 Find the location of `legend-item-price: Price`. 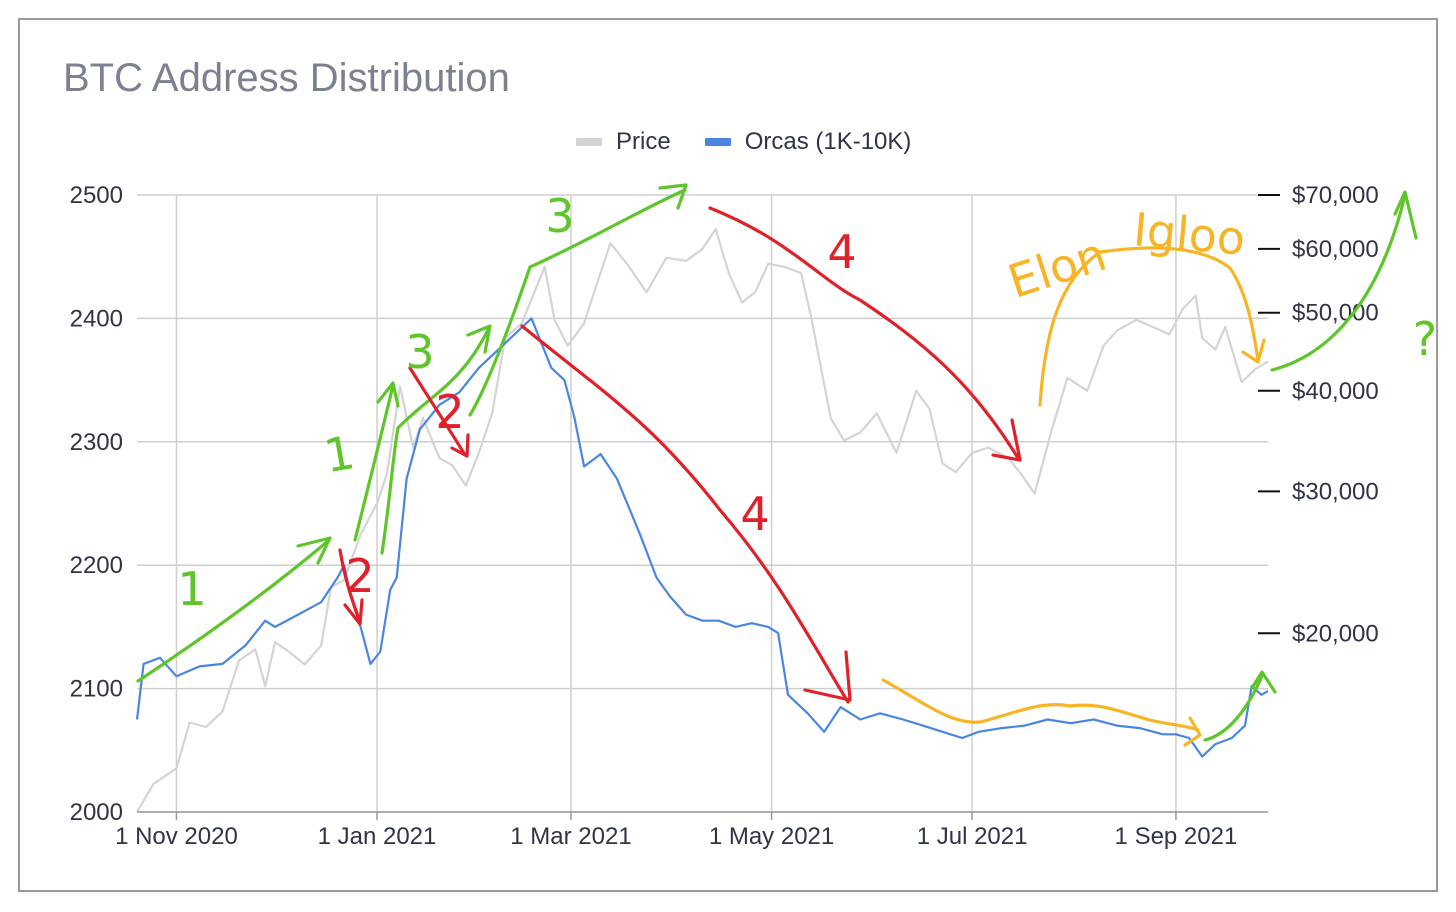

legend-item-price: Price is located at coordinates (623, 142).